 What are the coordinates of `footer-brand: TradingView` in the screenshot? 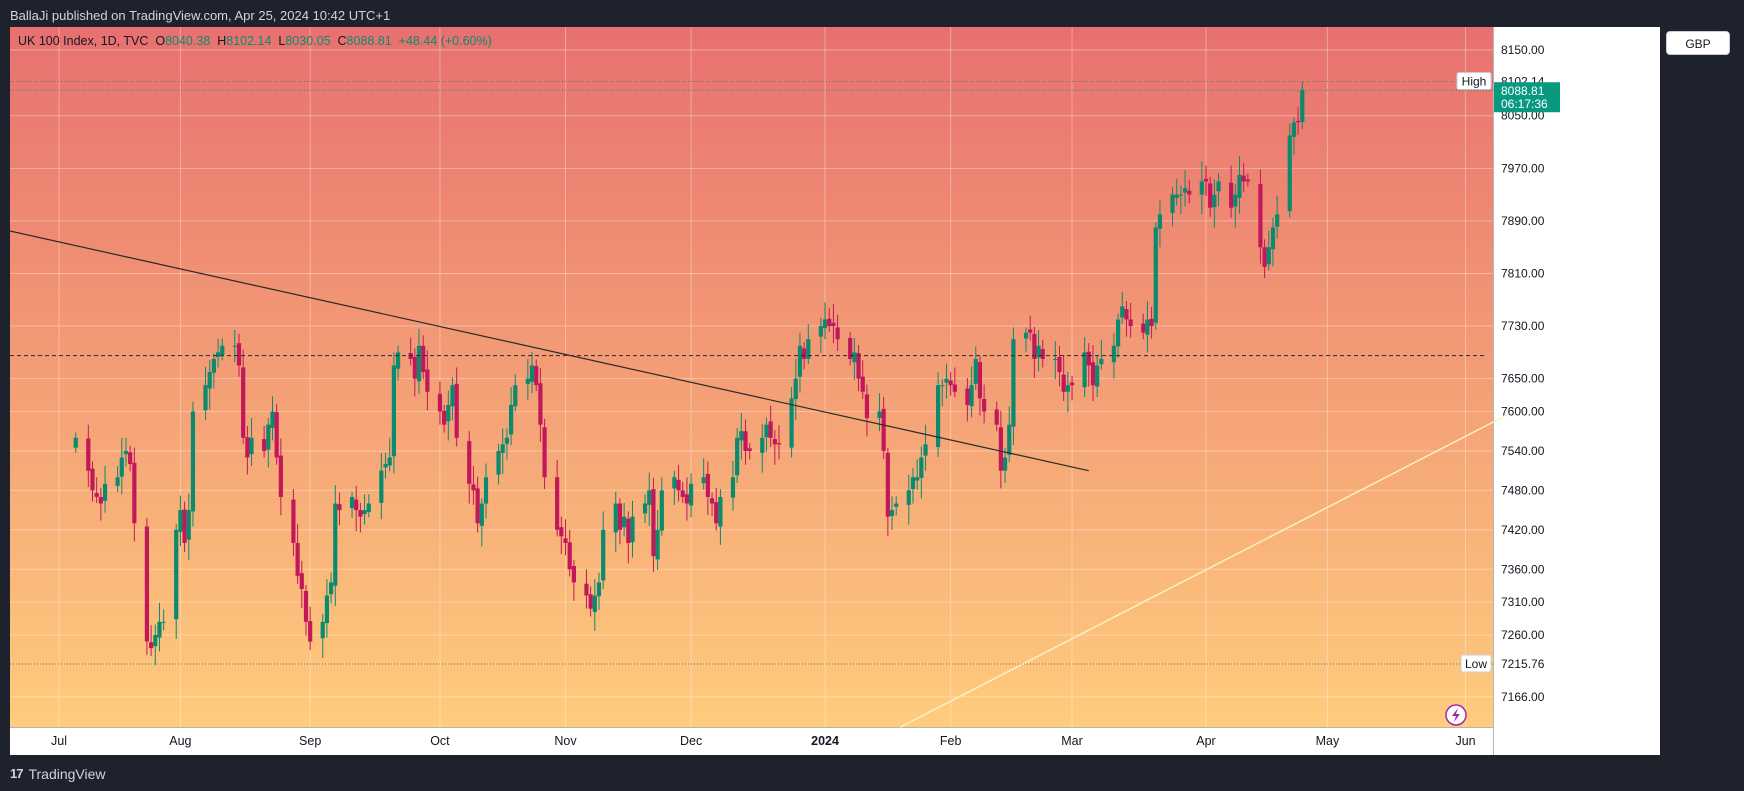 It's located at (67, 774).